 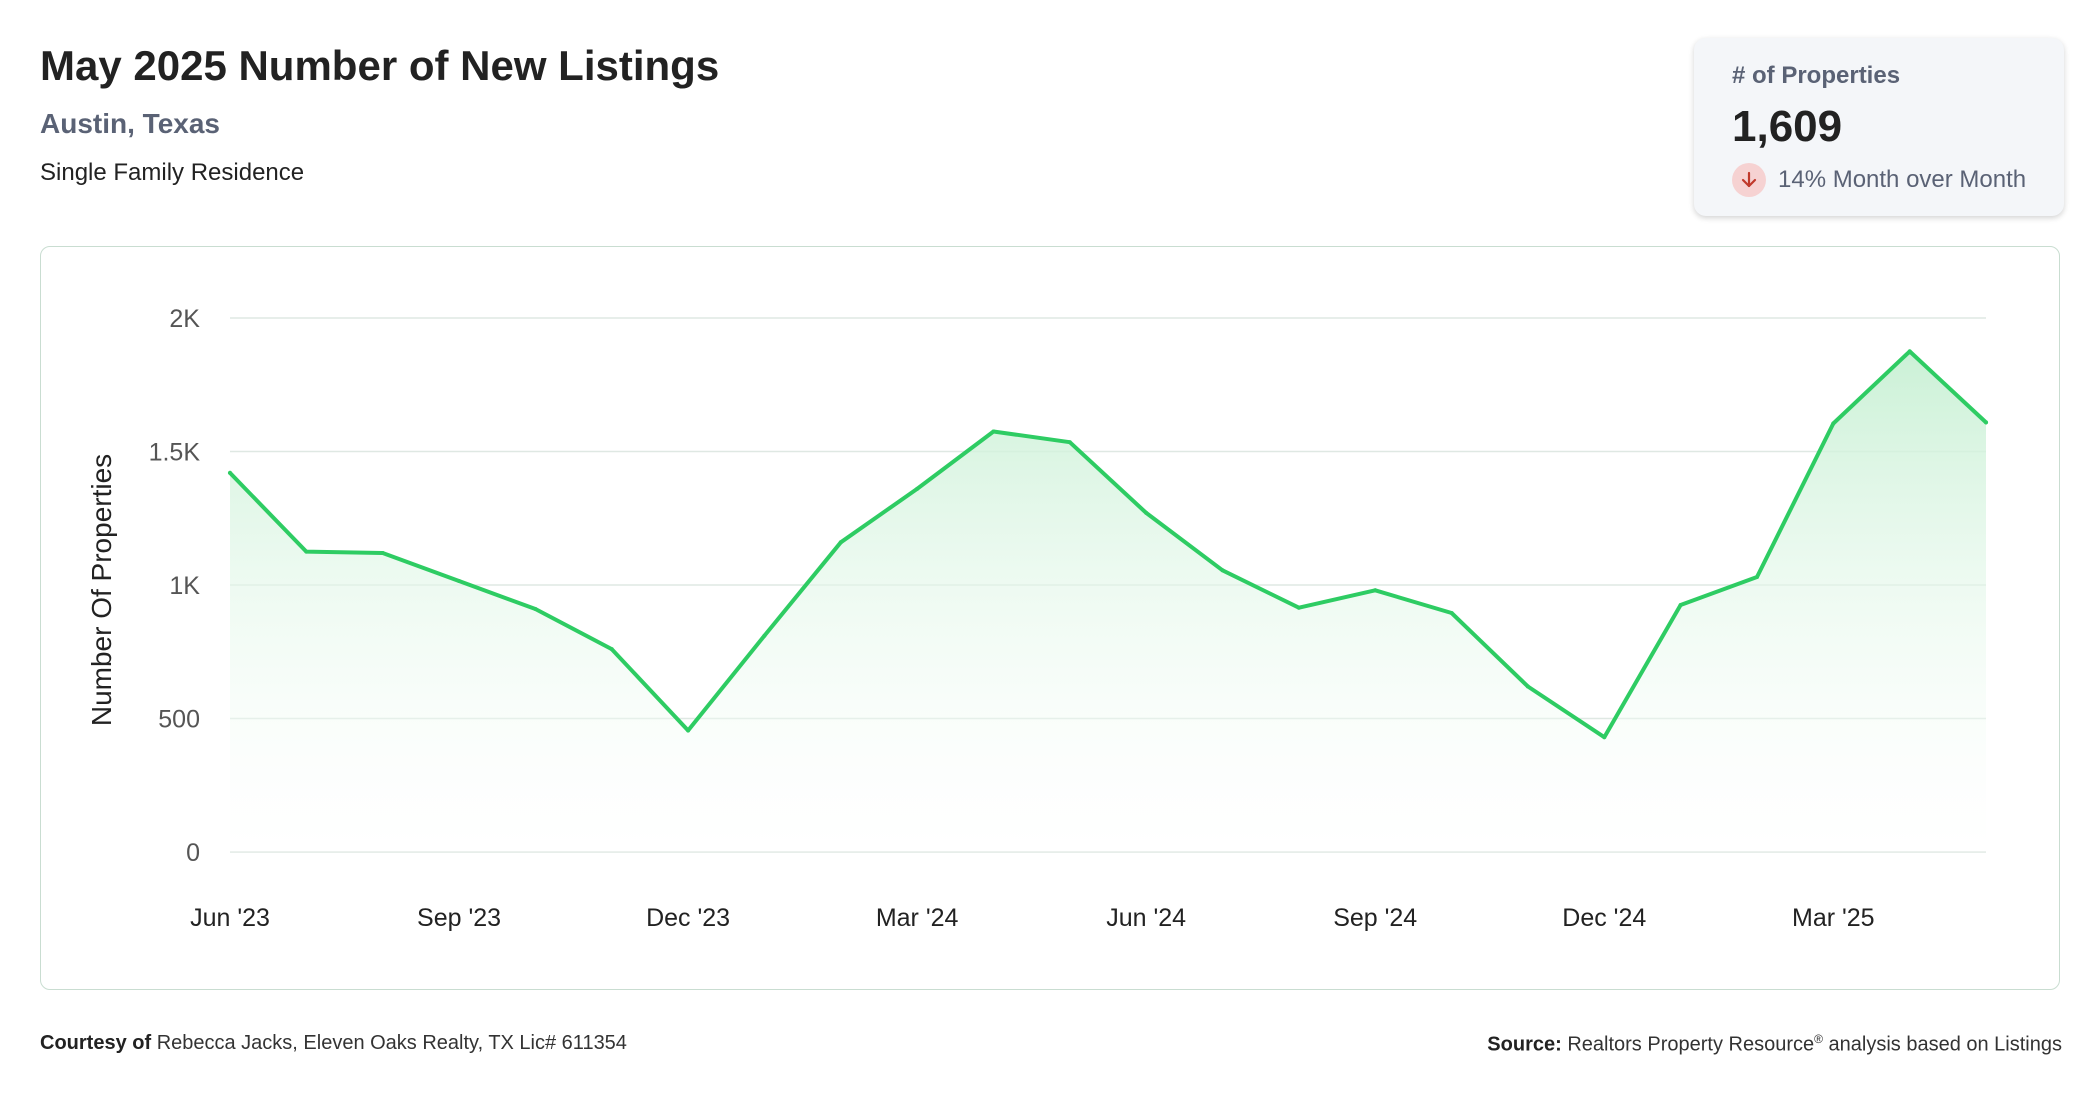 I want to click on page-title: May 2025 Number of New Listings, so click(x=380, y=65).